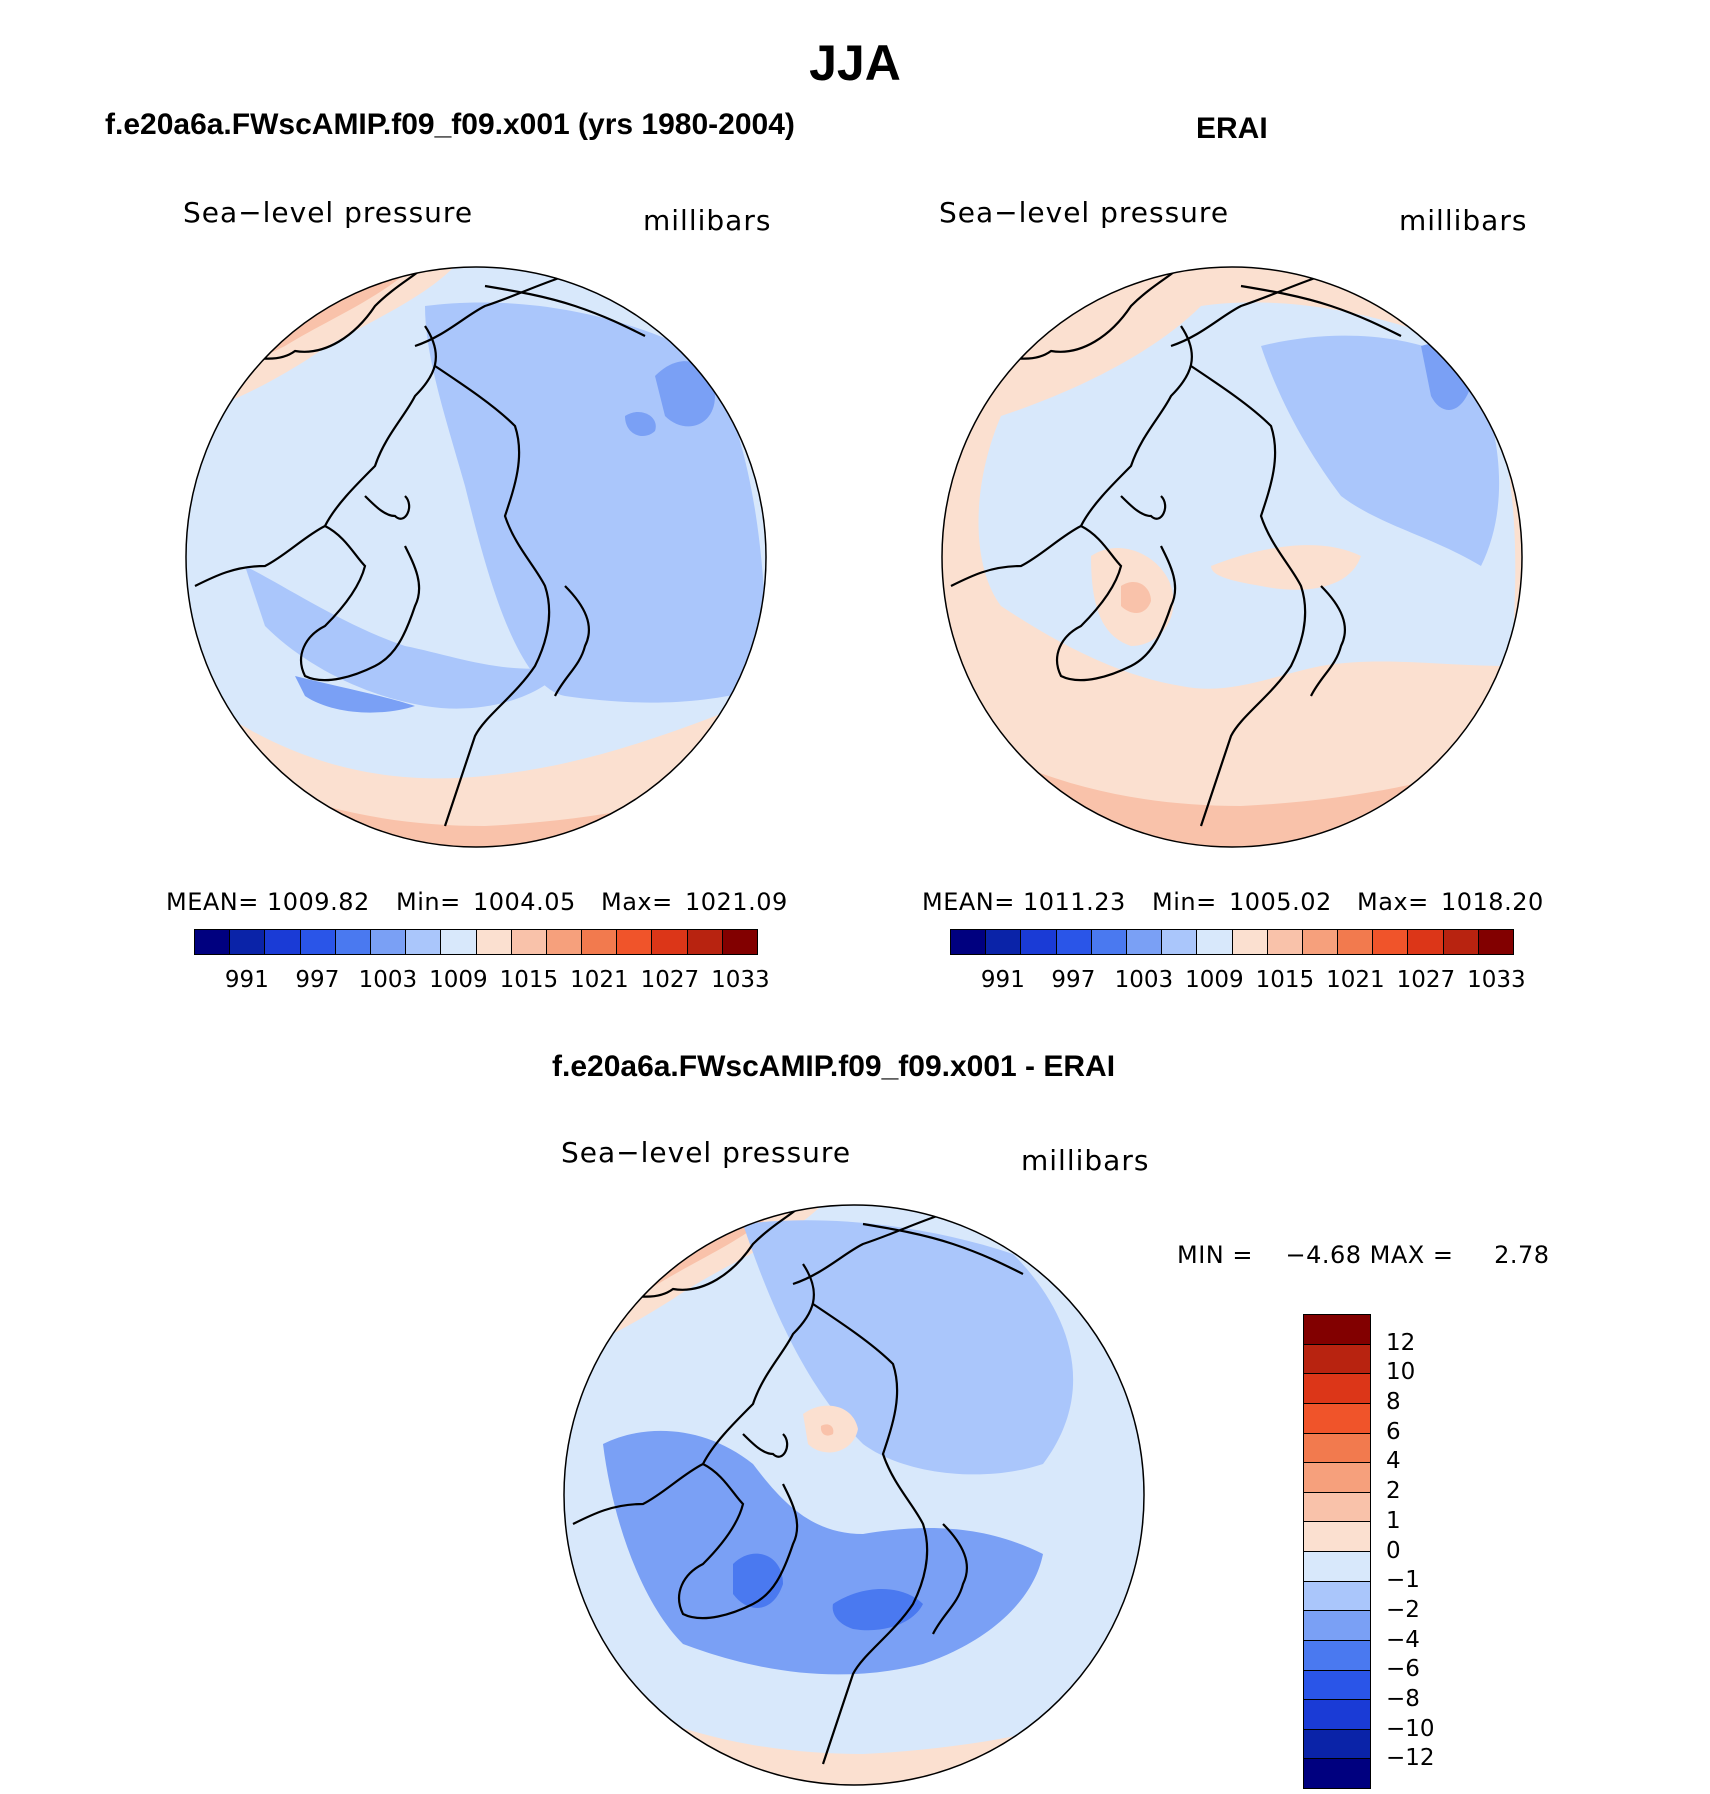 This screenshot has width=1710, height=1794. I want to click on model-polar-map, so click(476, 557).